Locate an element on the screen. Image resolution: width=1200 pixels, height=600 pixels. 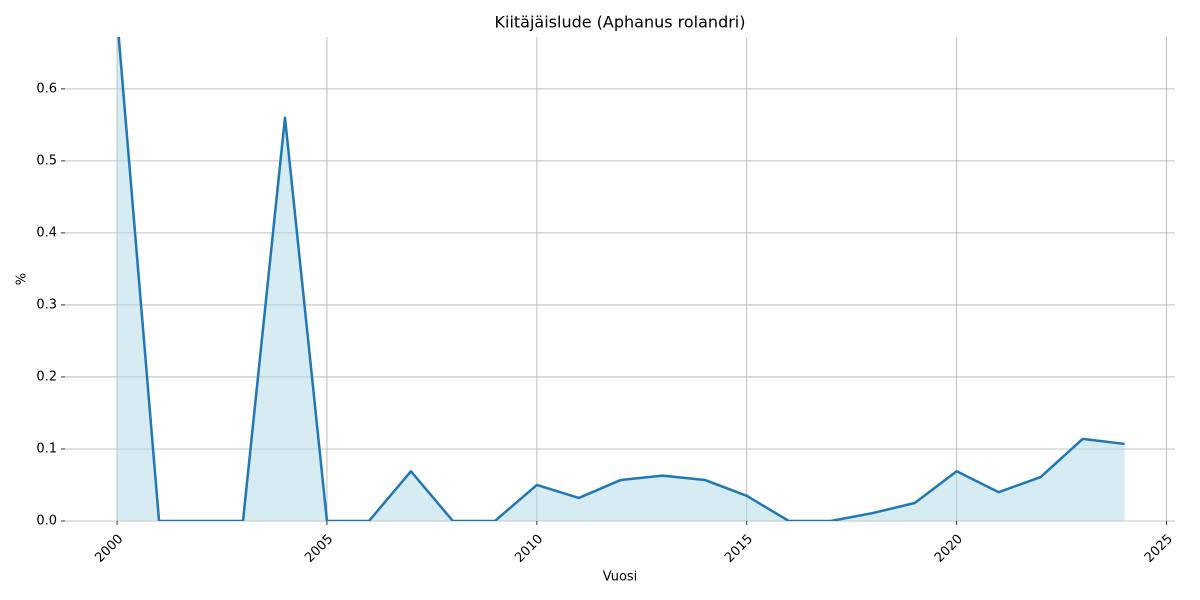
x-axis-label: Vuosi is located at coordinates (620, 577).